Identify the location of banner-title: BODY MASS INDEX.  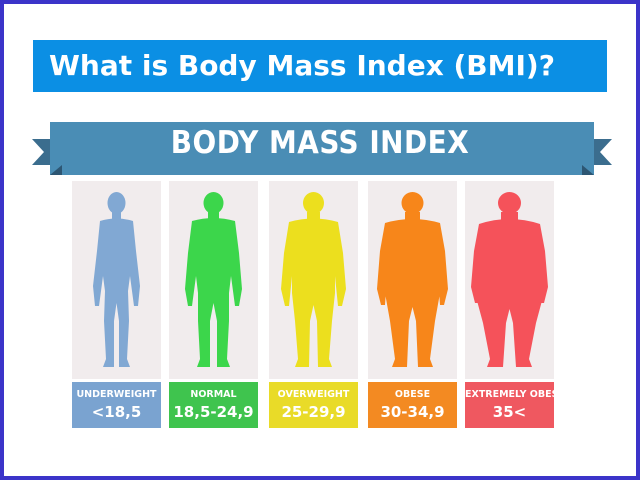
(320, 143).